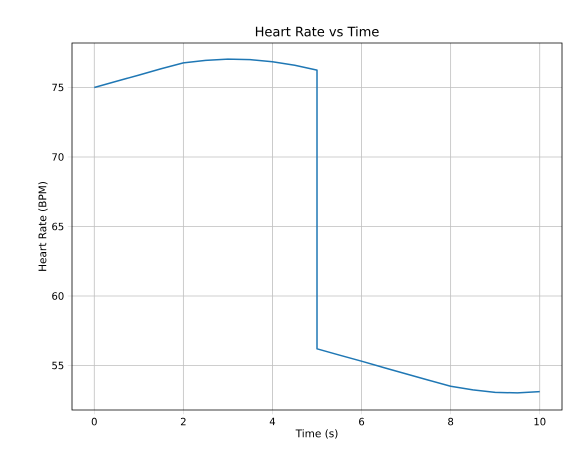  Describe the element at coordinates (451, 422) in the screenshot. I see `x-tick-label: 8` at that location.